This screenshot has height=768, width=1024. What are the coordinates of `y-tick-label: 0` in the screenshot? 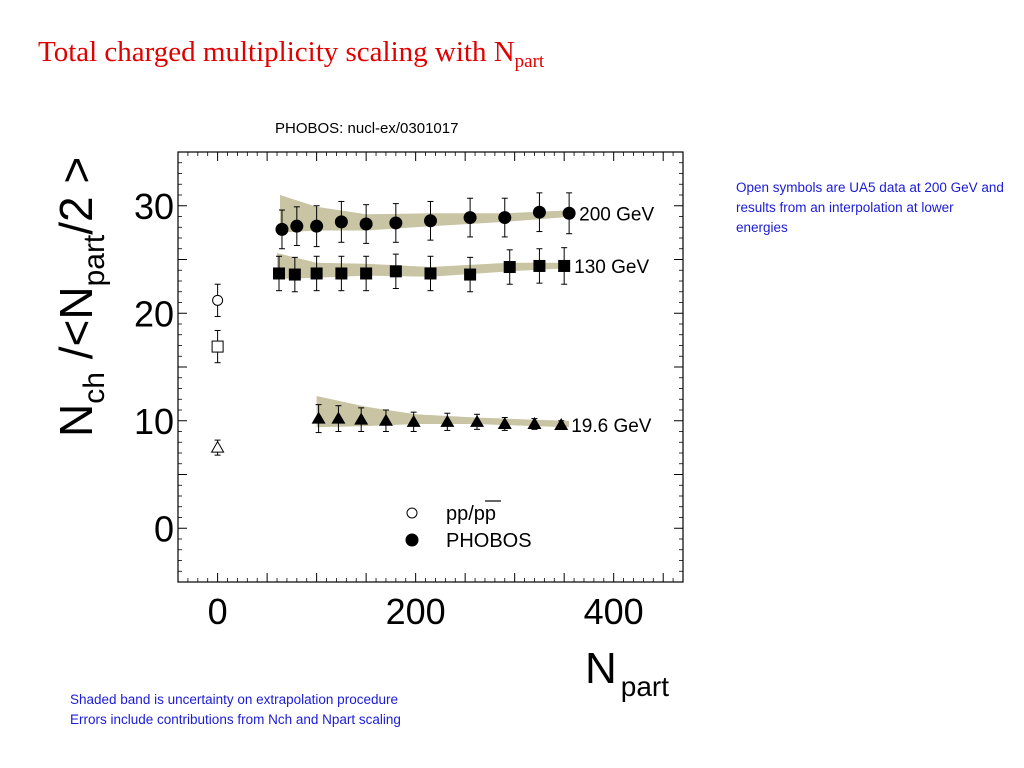 It's located at (164, 528).